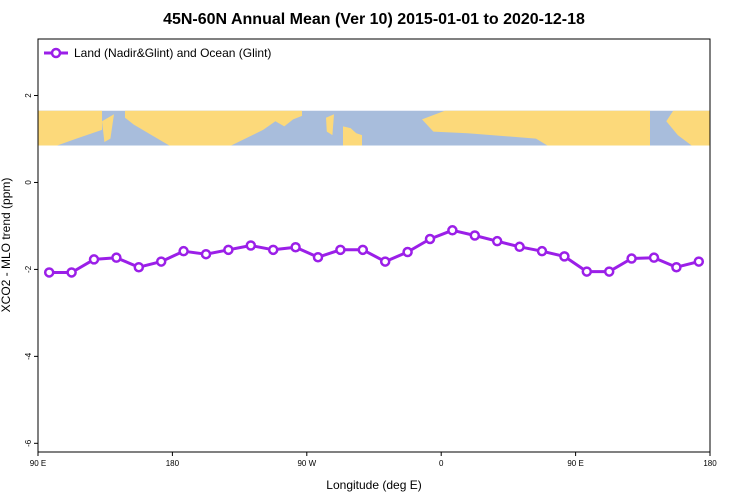  What do you see at coordinates (373, 460) in the screenshot?
I see `x-axis: 90 E 180 90 W 0 90 E 180` at bounding box center [373, 460].